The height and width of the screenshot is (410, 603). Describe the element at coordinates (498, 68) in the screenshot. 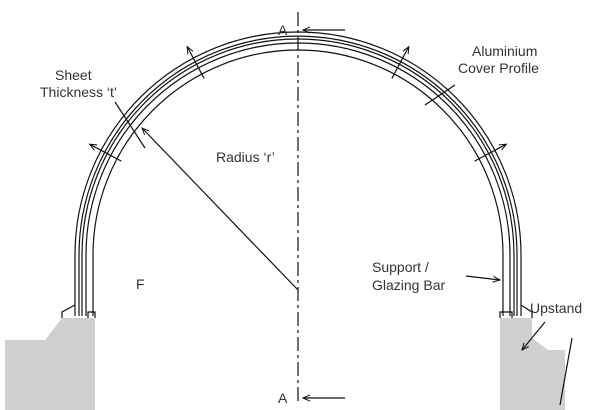

I see `label: Cover Profile` at that location.